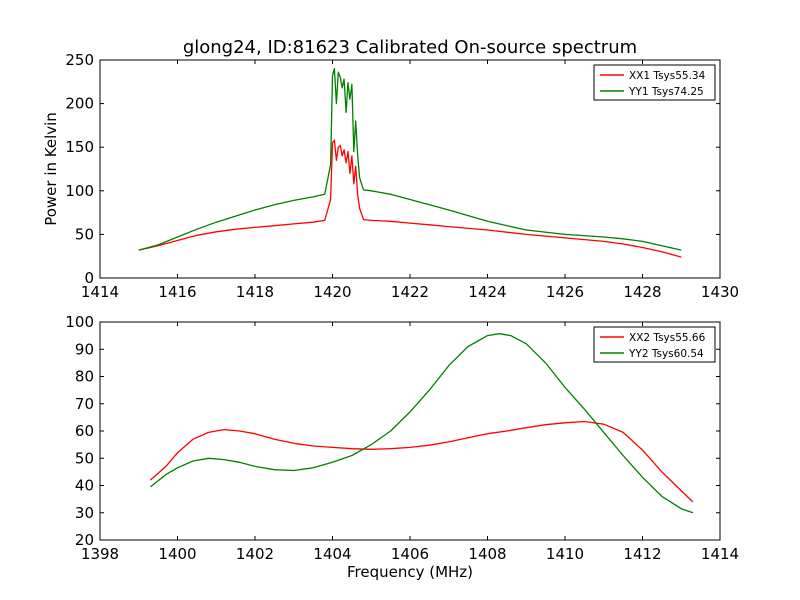  I want to click on x-tick-label: 1430, so click(720, 292).